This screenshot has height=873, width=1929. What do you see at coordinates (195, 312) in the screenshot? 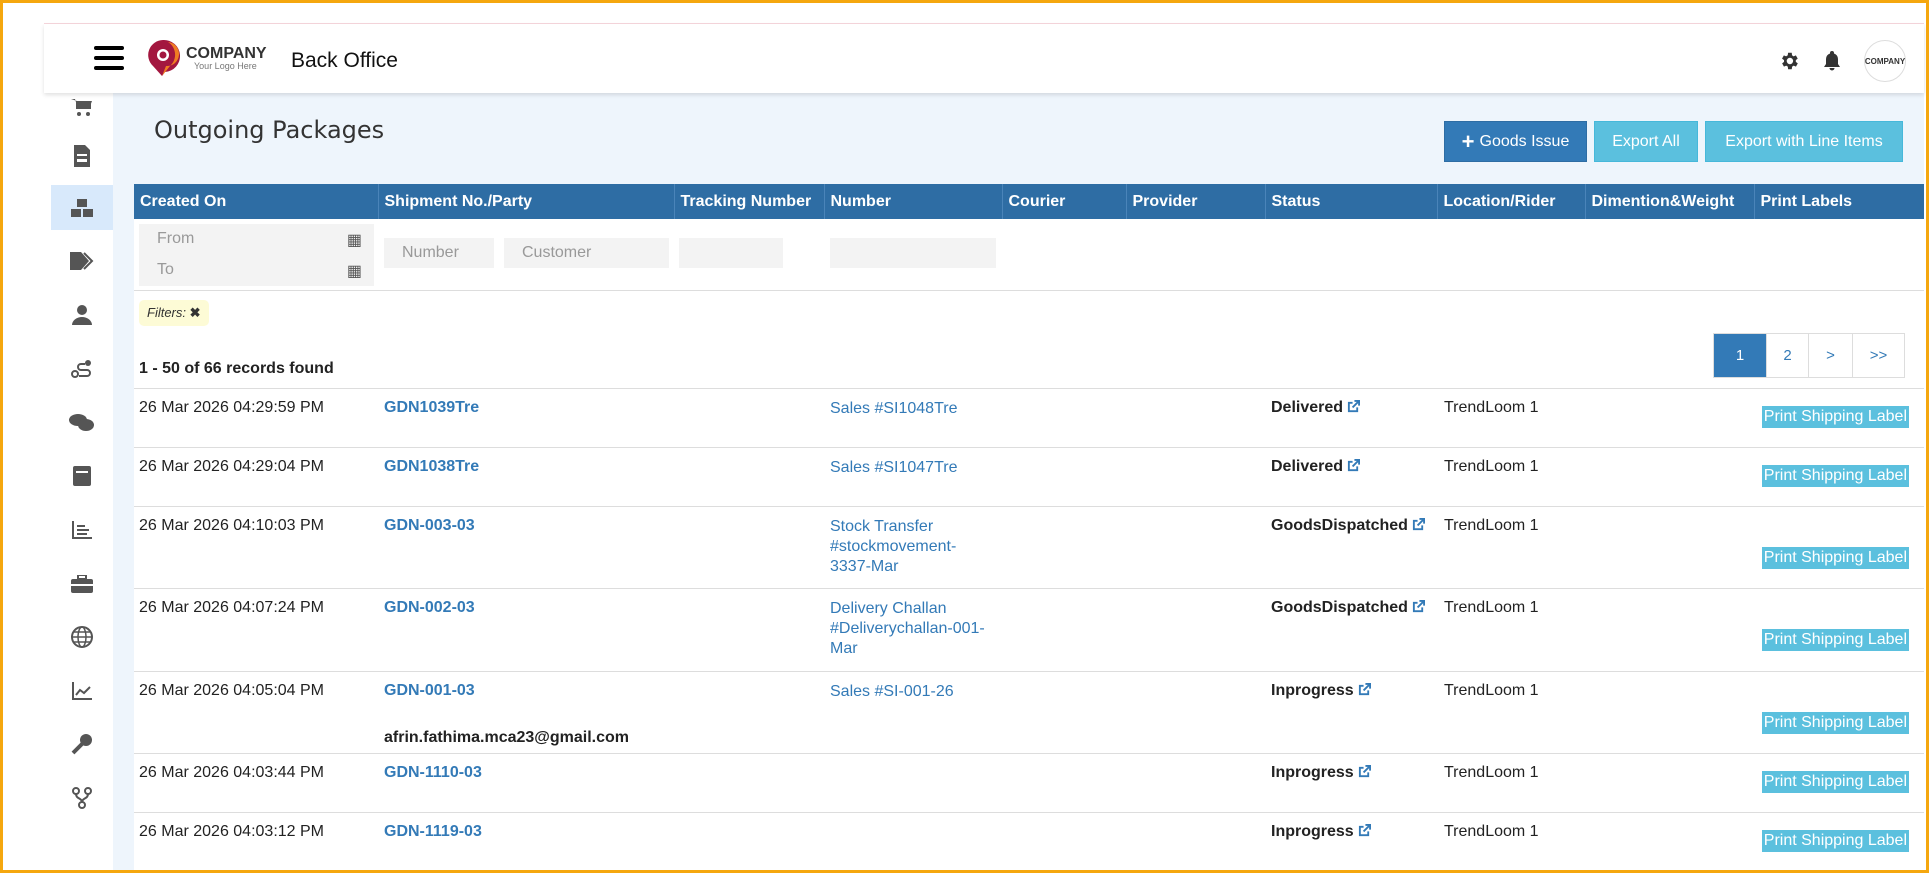
I see `clear-filters-icon: ✖` at bounding box center [195, 312].